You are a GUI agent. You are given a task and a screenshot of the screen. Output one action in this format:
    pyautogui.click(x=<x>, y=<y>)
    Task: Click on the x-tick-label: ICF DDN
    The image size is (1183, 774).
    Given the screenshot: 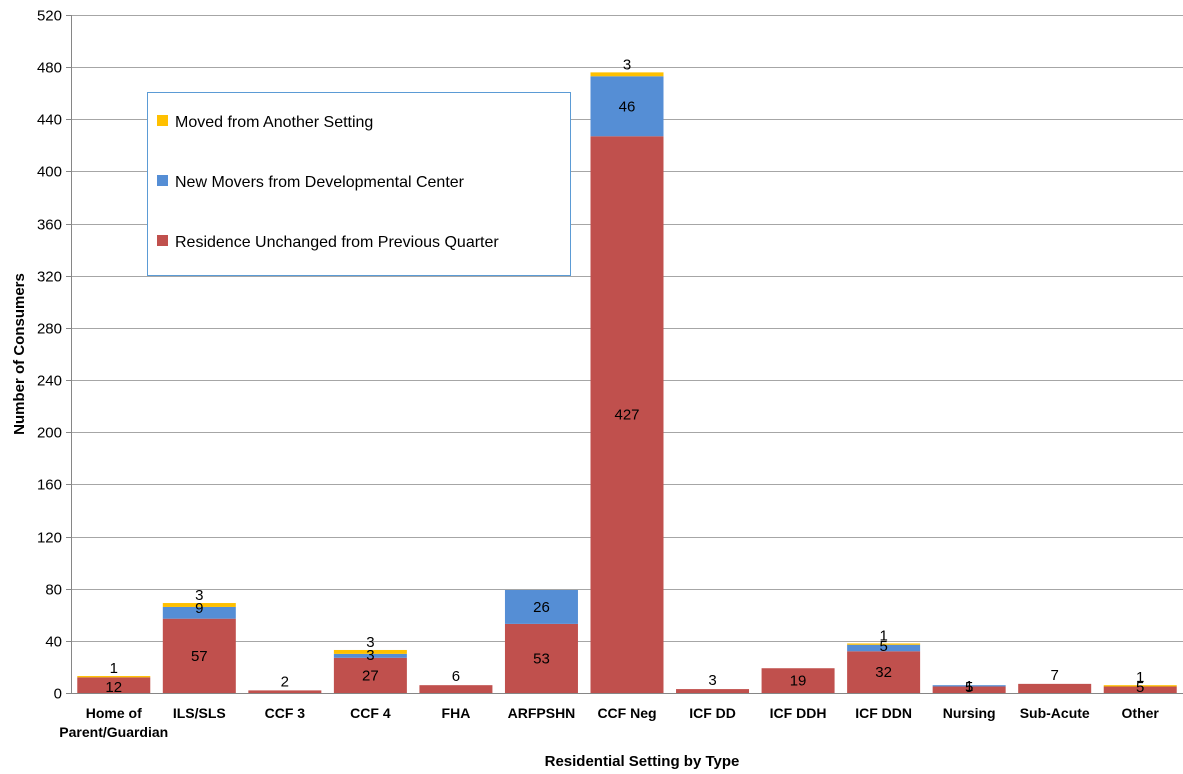 What is the action you would take?
    pyautogui.click(x=883, y=713)
    